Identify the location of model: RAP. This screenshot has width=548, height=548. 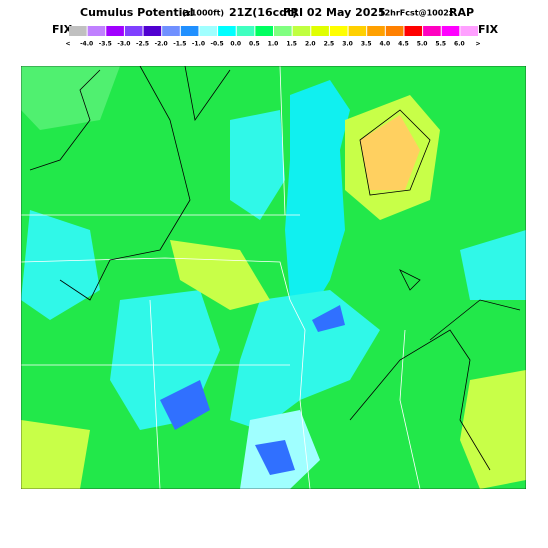
(461, 12).